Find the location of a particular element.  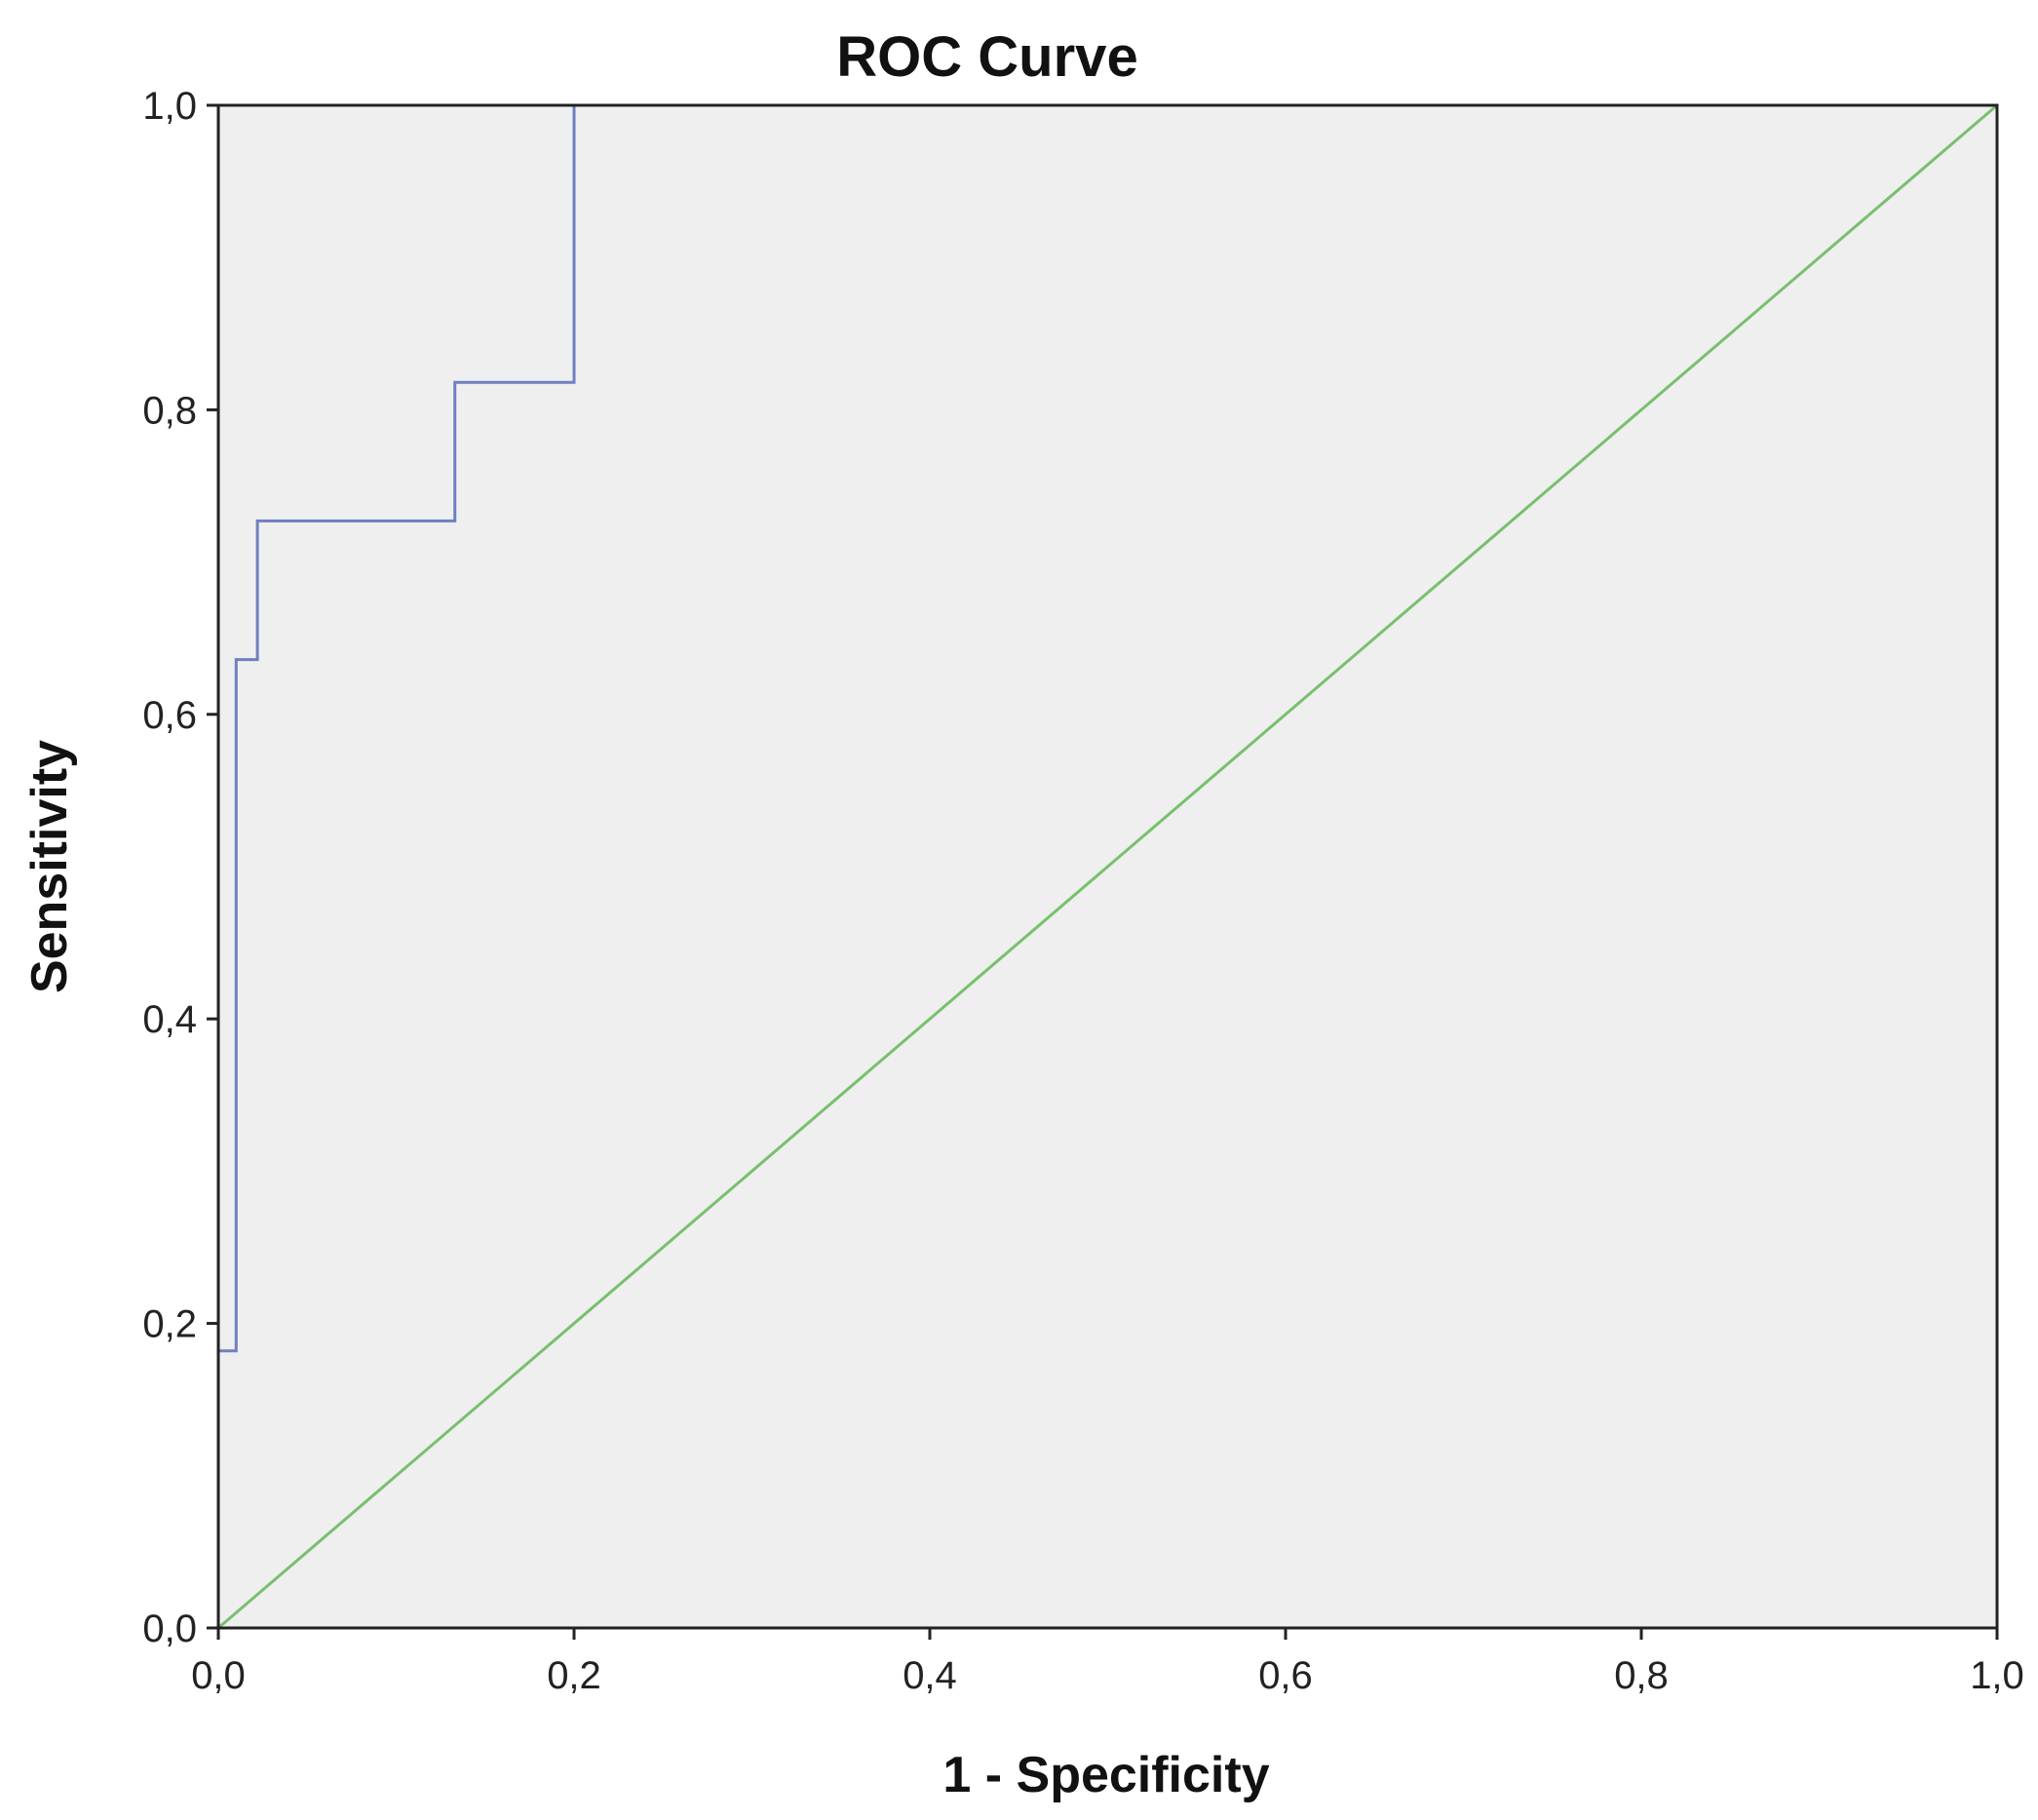

y-tick-label: 0,0 is located at coordinates (169, 1628).